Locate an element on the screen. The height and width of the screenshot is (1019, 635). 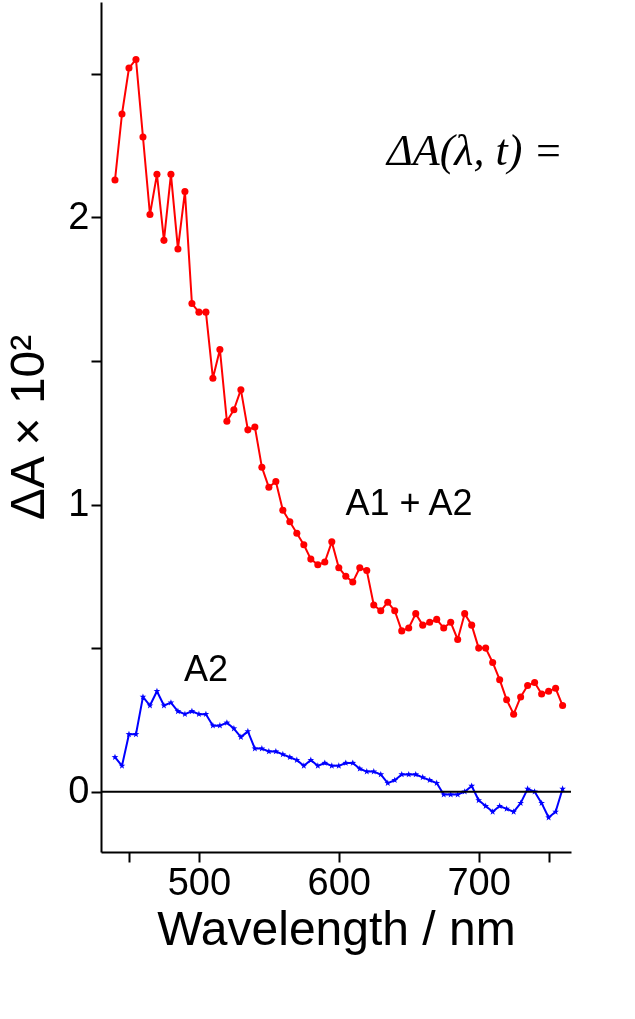
x-tick-label: 600 is located at coordinates (339, 881).